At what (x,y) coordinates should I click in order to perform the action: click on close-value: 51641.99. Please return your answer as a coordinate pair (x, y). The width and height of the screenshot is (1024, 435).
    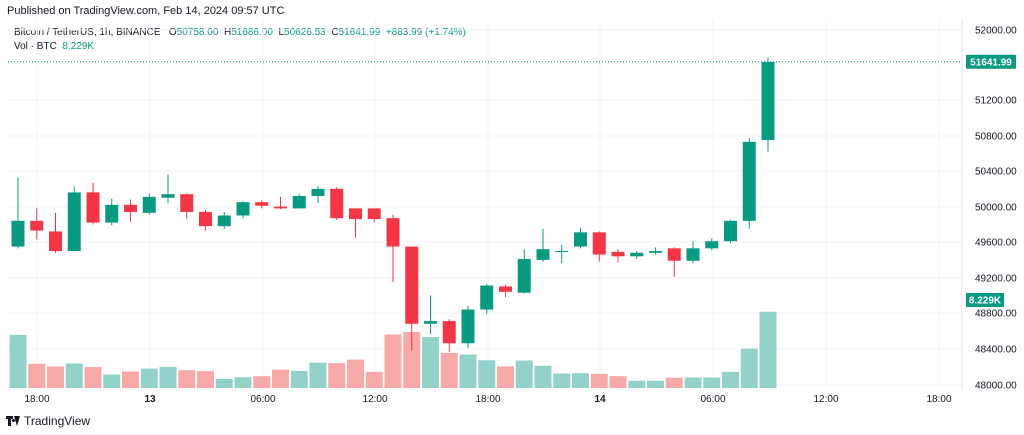
    Looking at the image, I should click on (359, 32).